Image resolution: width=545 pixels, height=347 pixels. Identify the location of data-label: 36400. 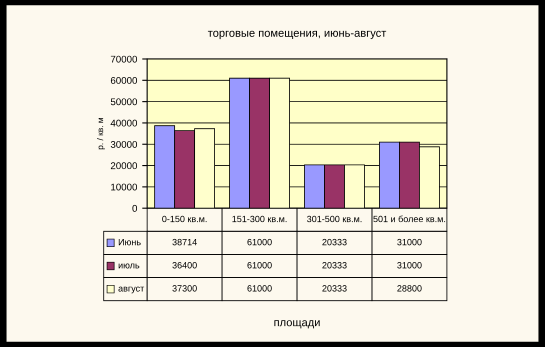
(184, 265).